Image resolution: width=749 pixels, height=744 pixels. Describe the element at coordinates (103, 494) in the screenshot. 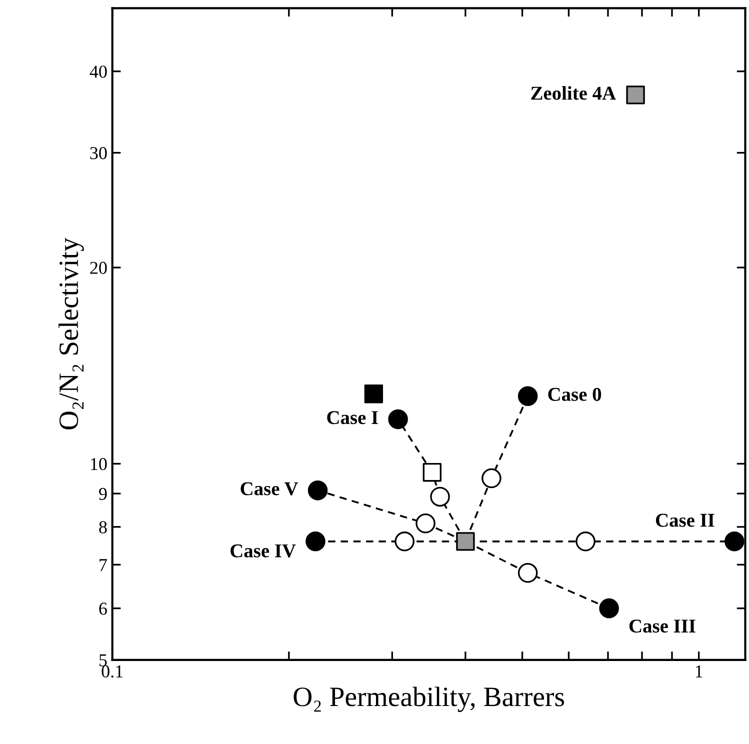

I see `y-tick-label: 9` at that location.